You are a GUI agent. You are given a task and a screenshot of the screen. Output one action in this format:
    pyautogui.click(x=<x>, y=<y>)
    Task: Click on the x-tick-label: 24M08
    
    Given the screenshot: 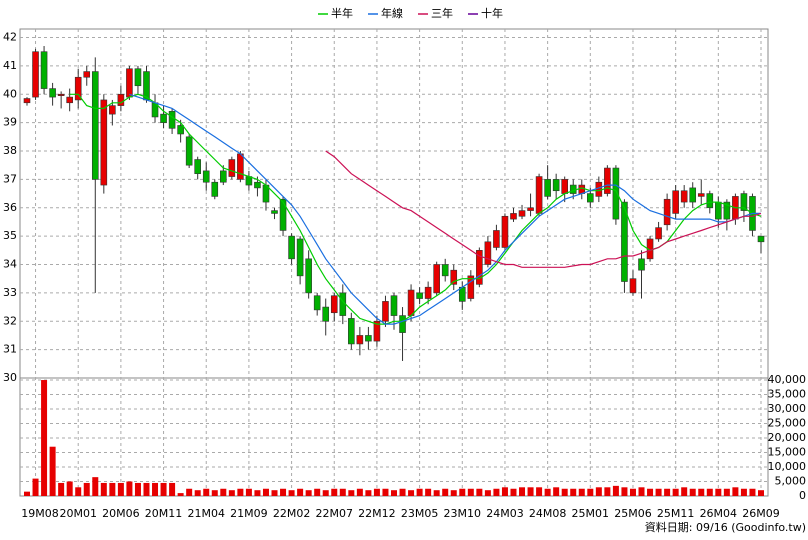 What is the action you would take?
    pyautogui.click(x=548, y=513)
    